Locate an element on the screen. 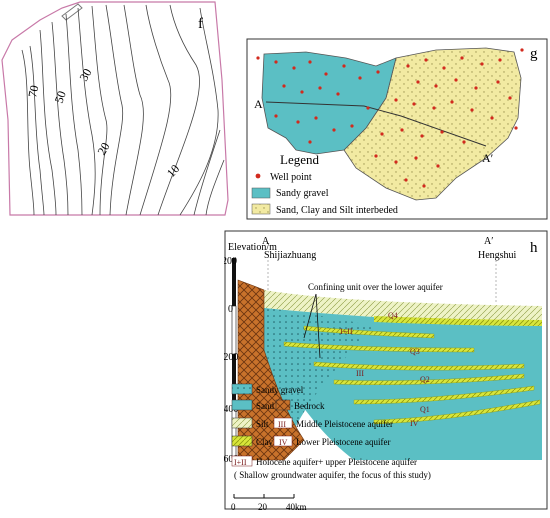  section-label-i-ii: I+II is located at coordinates (346, 331).